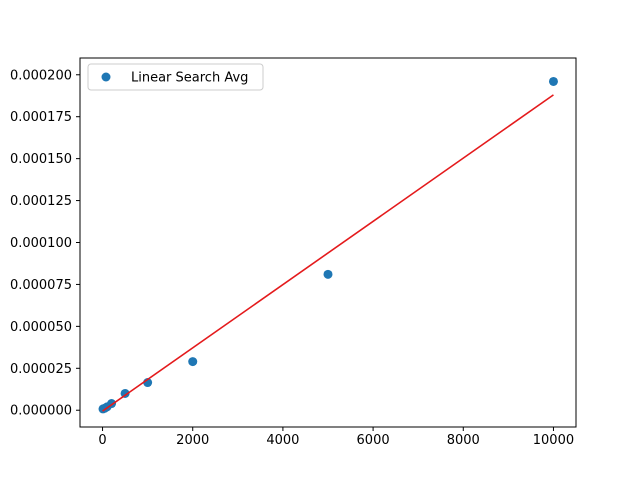  Describe the element at coordinates (41, 75) in the screenshot. I see `y-tick-label: 0.000200` at that location.